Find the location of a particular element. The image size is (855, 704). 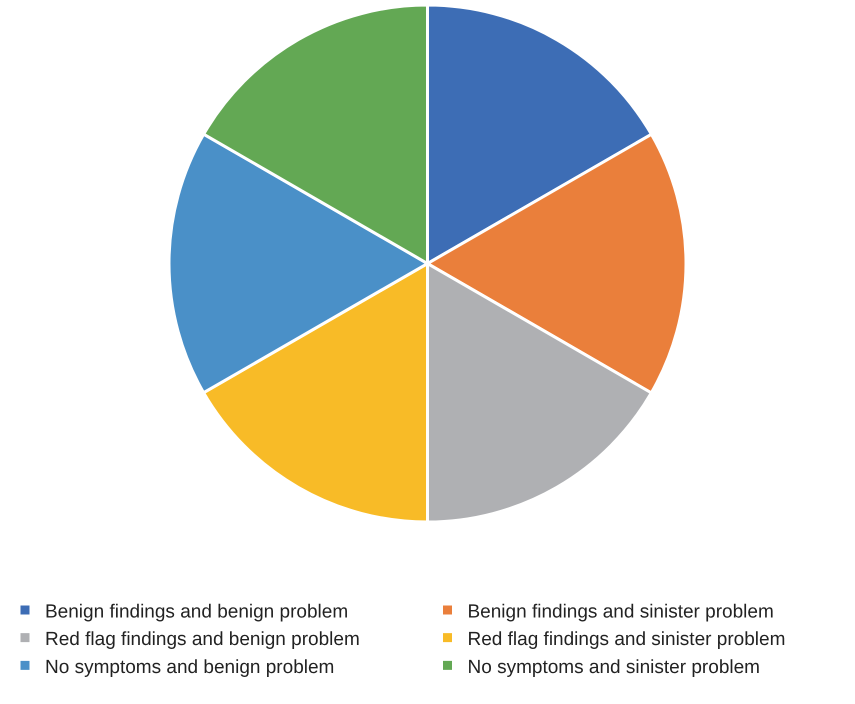

legend-label: Red flag findings and benign problem is located at coordinates (202, 639).